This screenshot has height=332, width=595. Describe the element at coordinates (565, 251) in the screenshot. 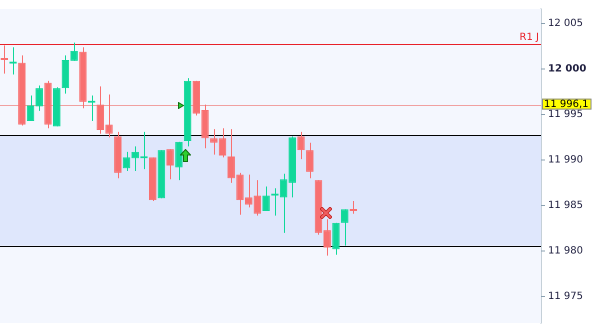

I see `y-tick-label: 11 980` at that location.